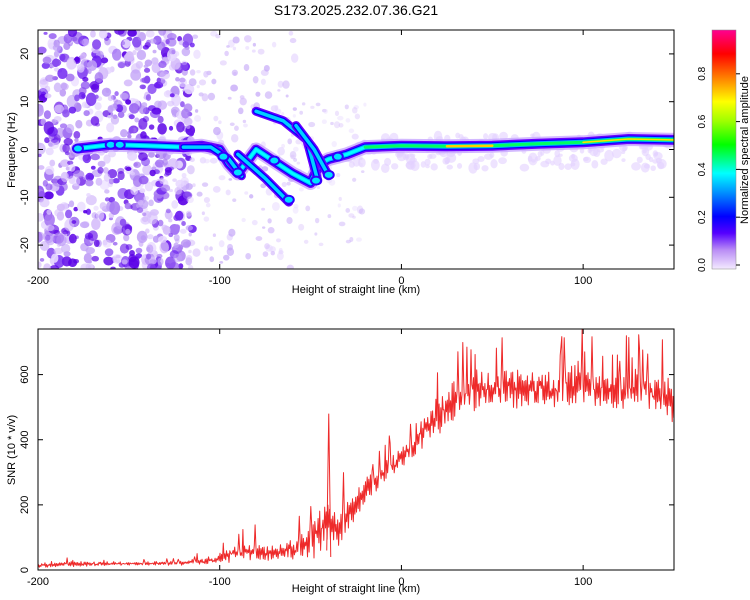 The height and width of the screenshot is (600, 750). Describe the element at coordinates (628, 141) in the screenshot. I see `spectrogram-track-peak-right` at that location.